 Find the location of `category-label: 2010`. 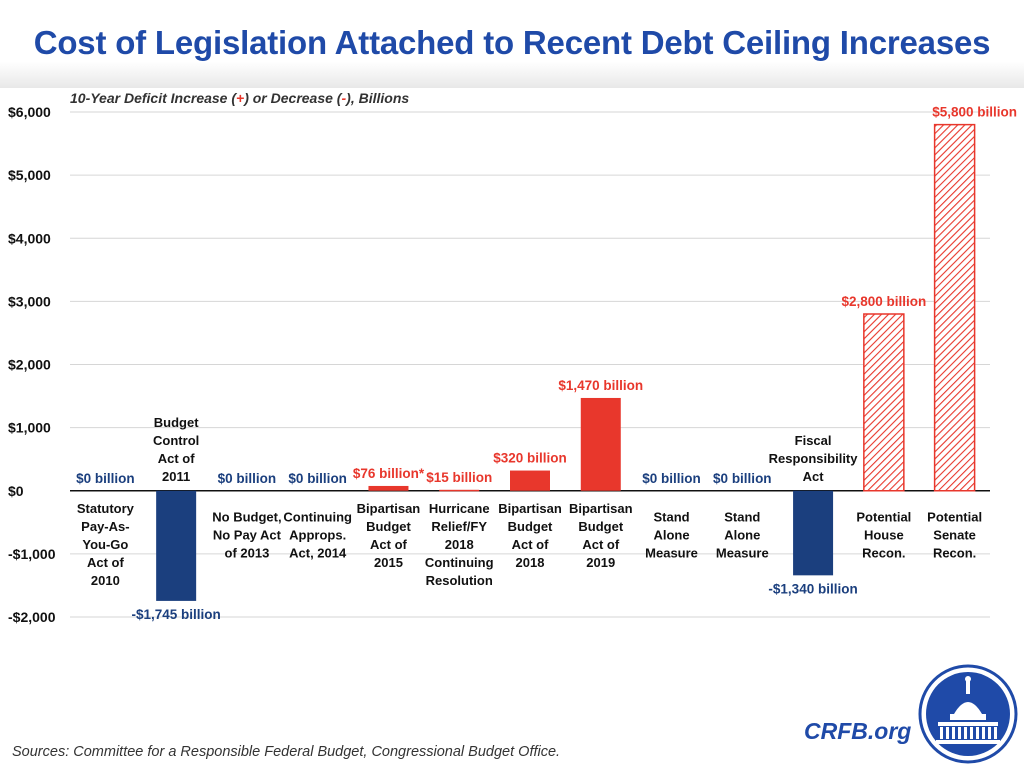

category-label: 2010 is located at coordinates (105, 580).